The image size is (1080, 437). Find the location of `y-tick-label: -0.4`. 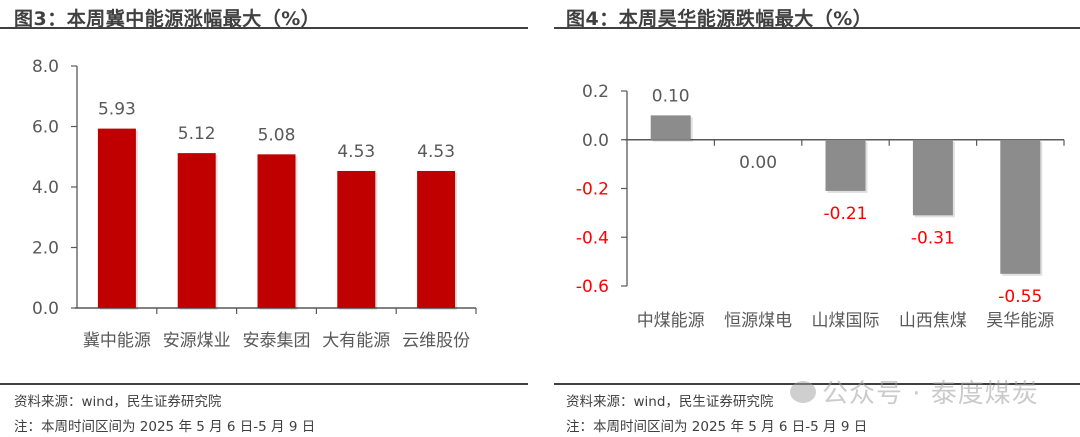

y-tick-label: -0.4 is located at coordinates (592, 238).